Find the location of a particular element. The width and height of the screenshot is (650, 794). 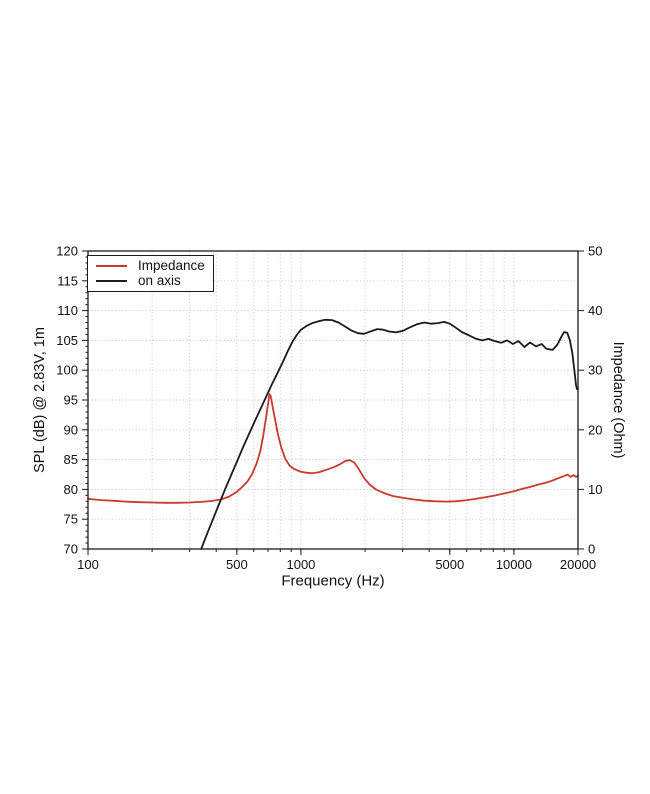

y-right-tick-label: 30 is located at coordinates (595, 370).